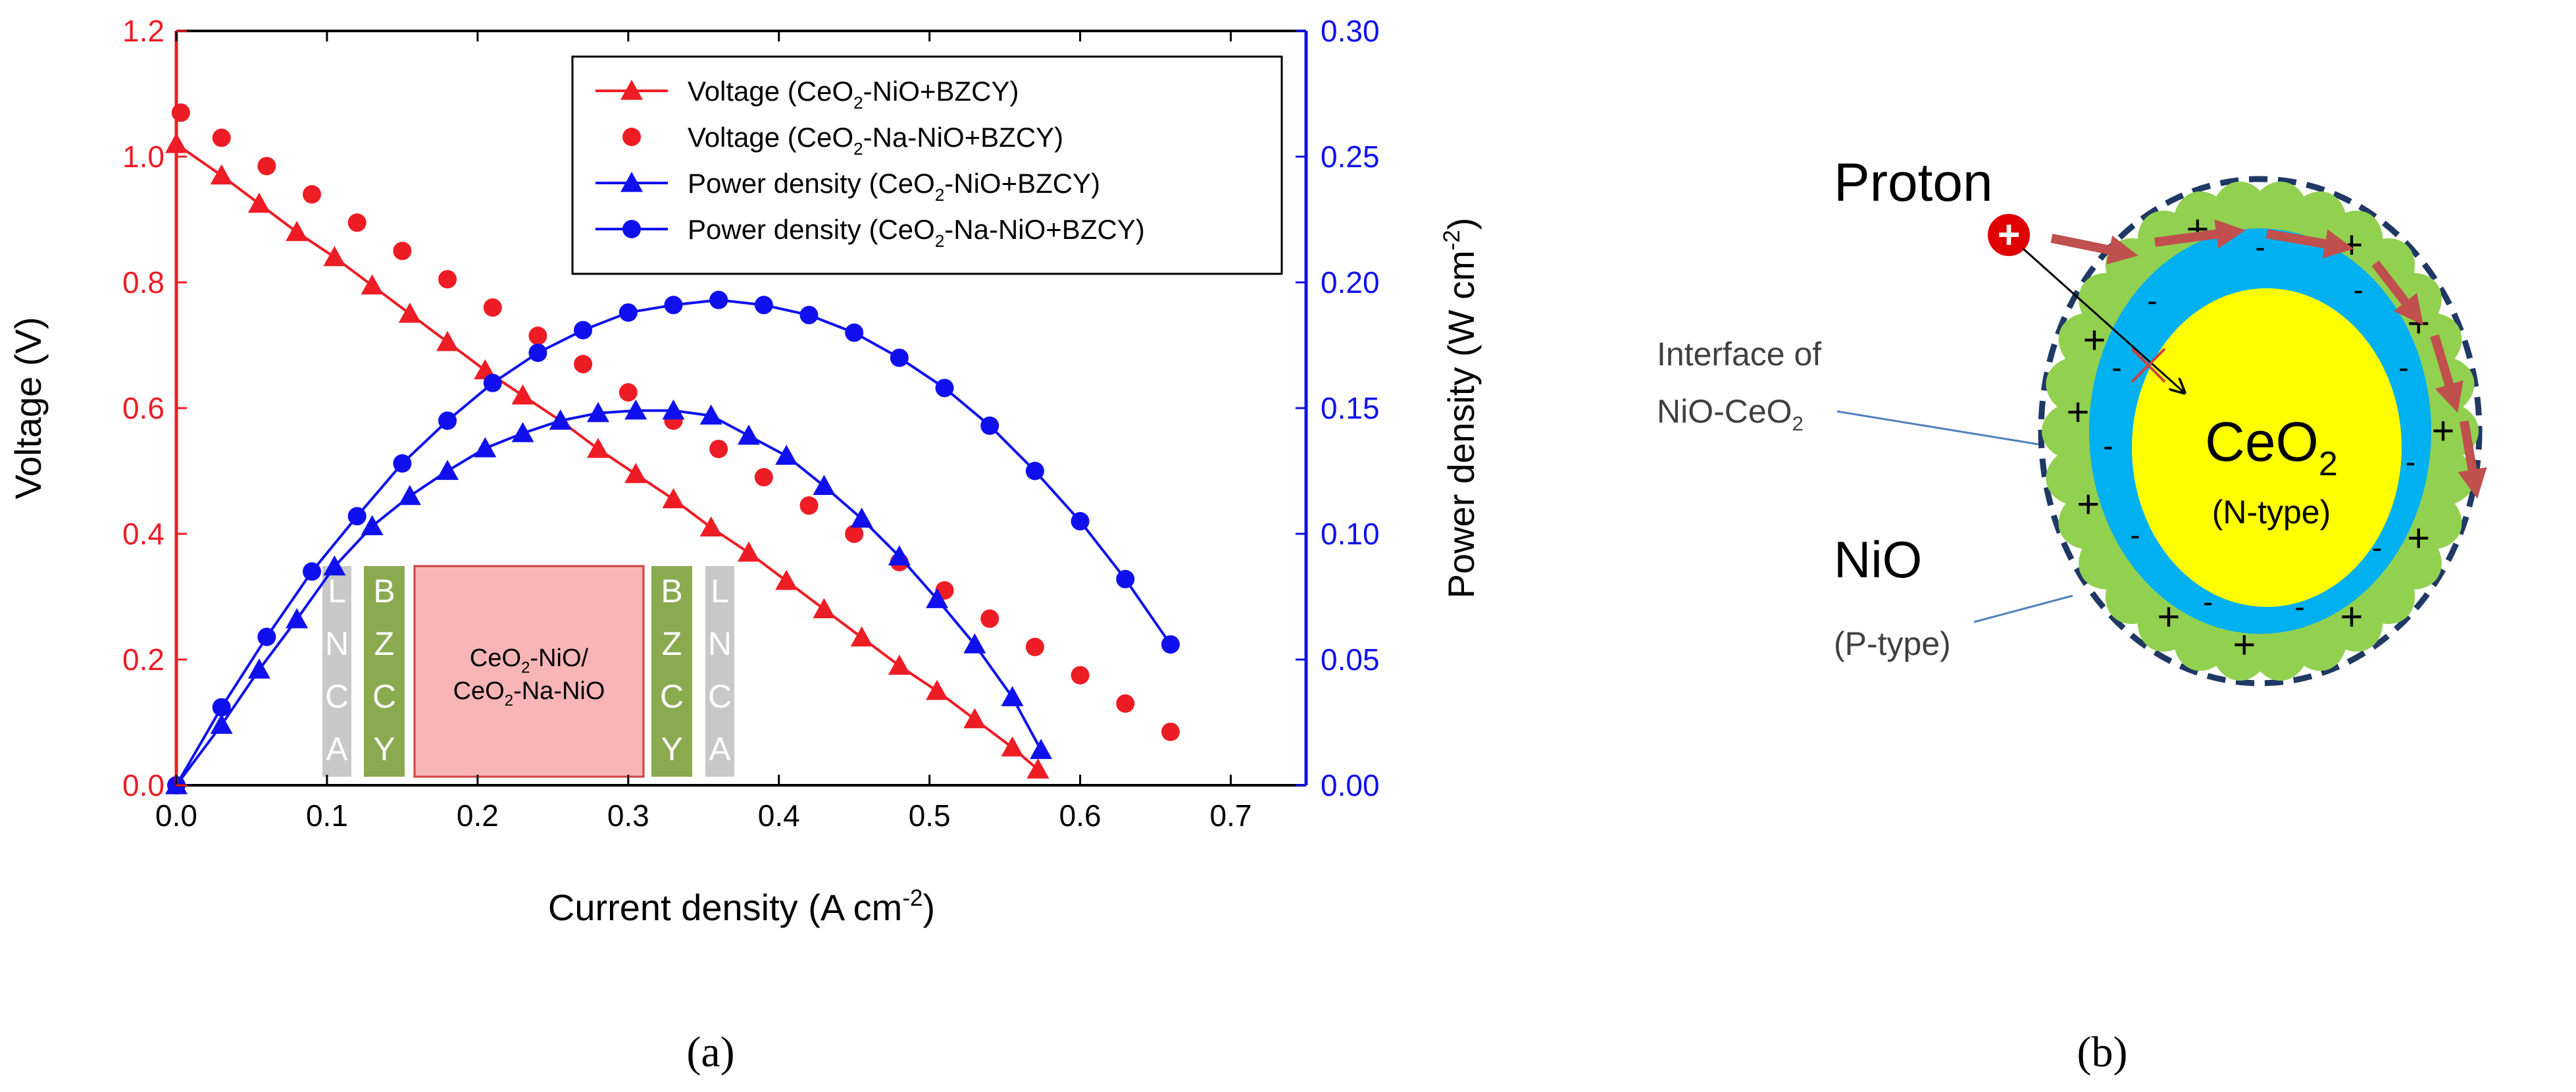 The height and width of the screenshot is (1092, 2576). I want to click on caption-a: (a), so click(710, 1052).